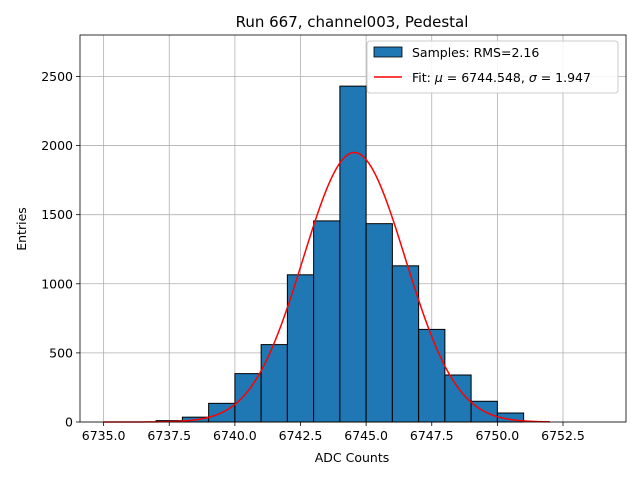  I want to click on y-axis-ticks: 0 500 1000 1500 2000 2500, so click(60, 249).